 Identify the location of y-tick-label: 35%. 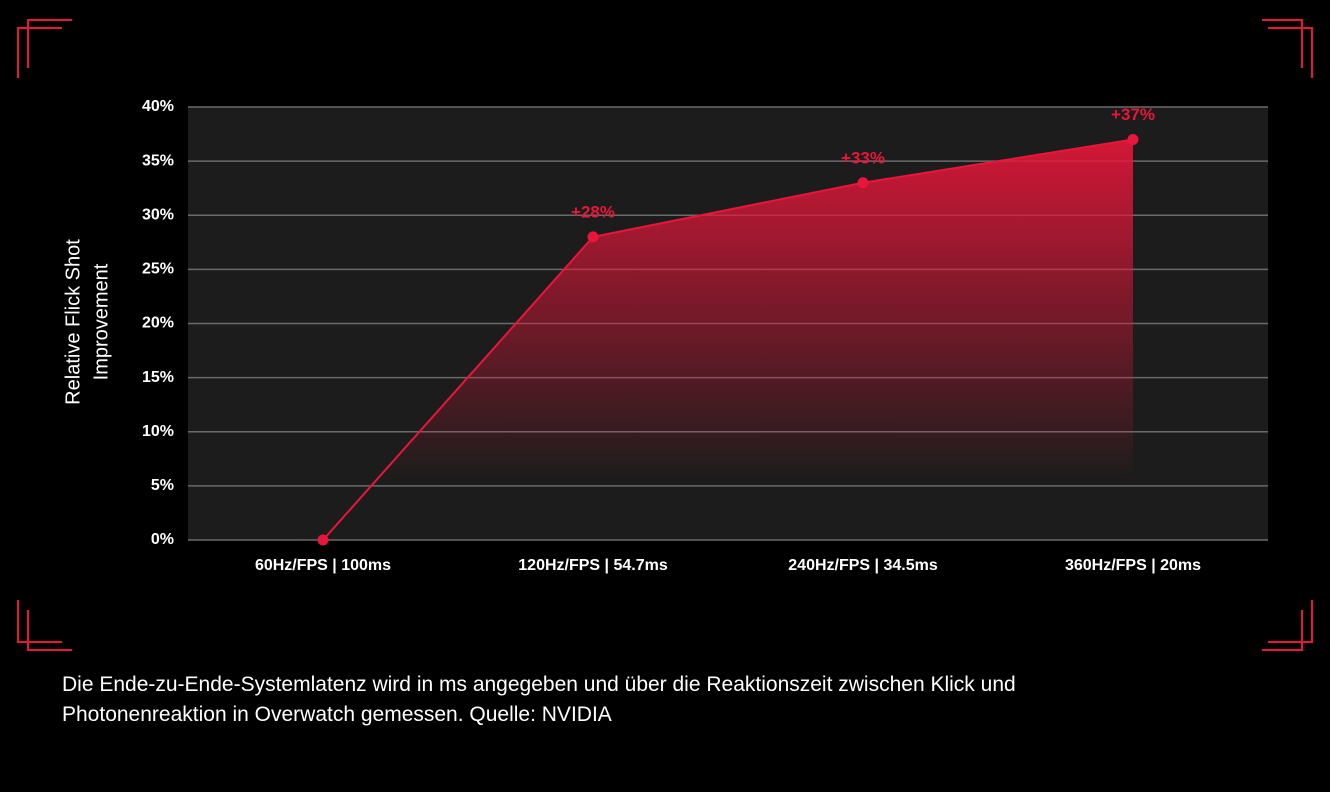
(158, 160).